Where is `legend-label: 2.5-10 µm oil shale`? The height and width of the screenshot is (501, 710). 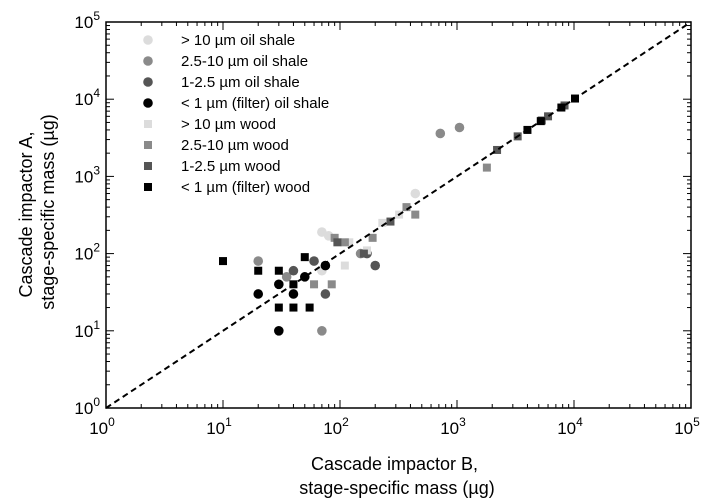 legend-label: 2.5-10 µm oil shale is located at coordinates (244, 61).